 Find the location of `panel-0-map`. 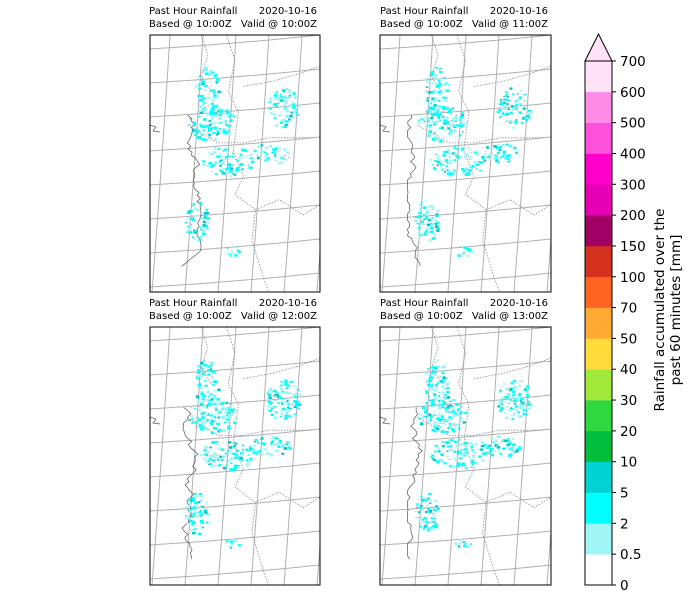

panel-0-map is located at coordinates (235, 163).